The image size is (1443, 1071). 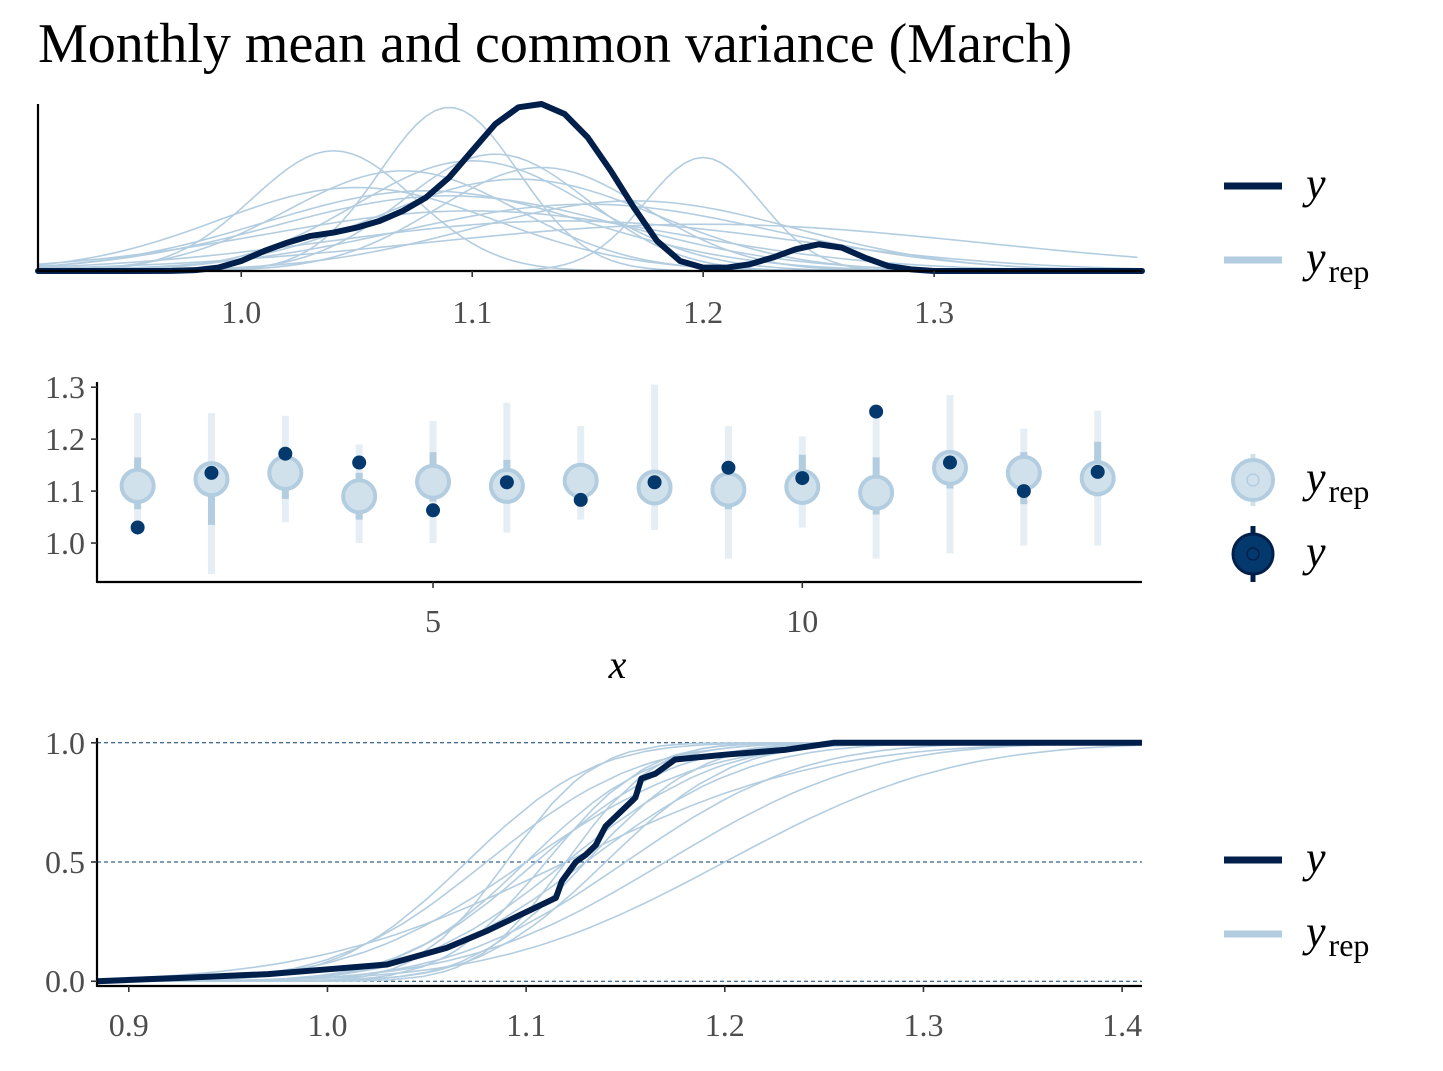 I want to click on legend-key-y-point, so click(x=1253, y=554).